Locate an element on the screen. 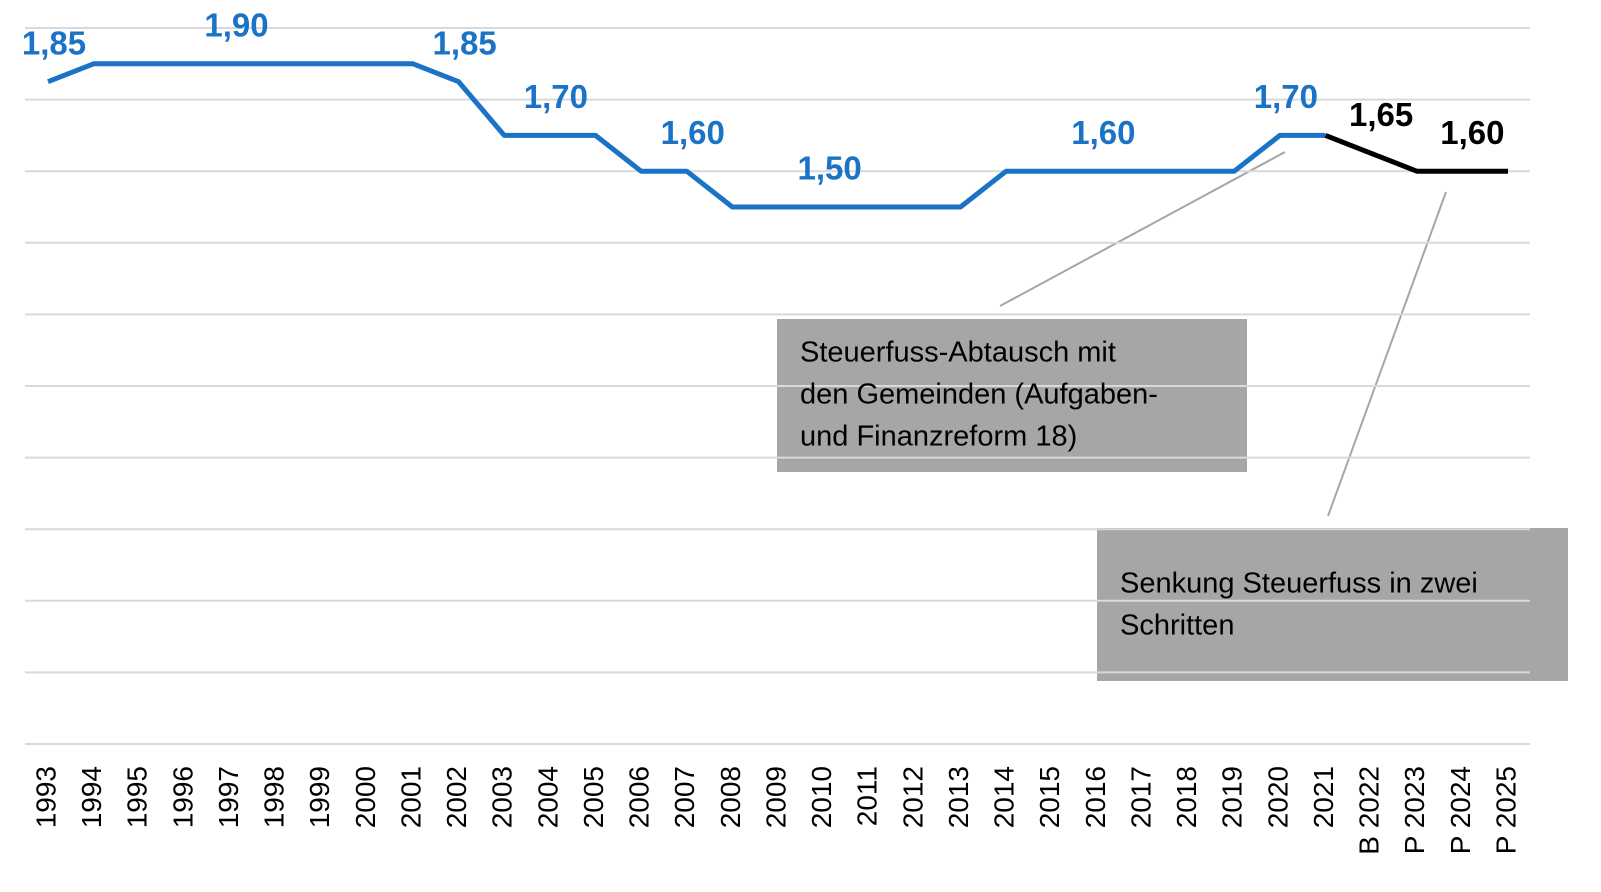  x-tick-label: P 2023 is located at coordinates (1414, 810).